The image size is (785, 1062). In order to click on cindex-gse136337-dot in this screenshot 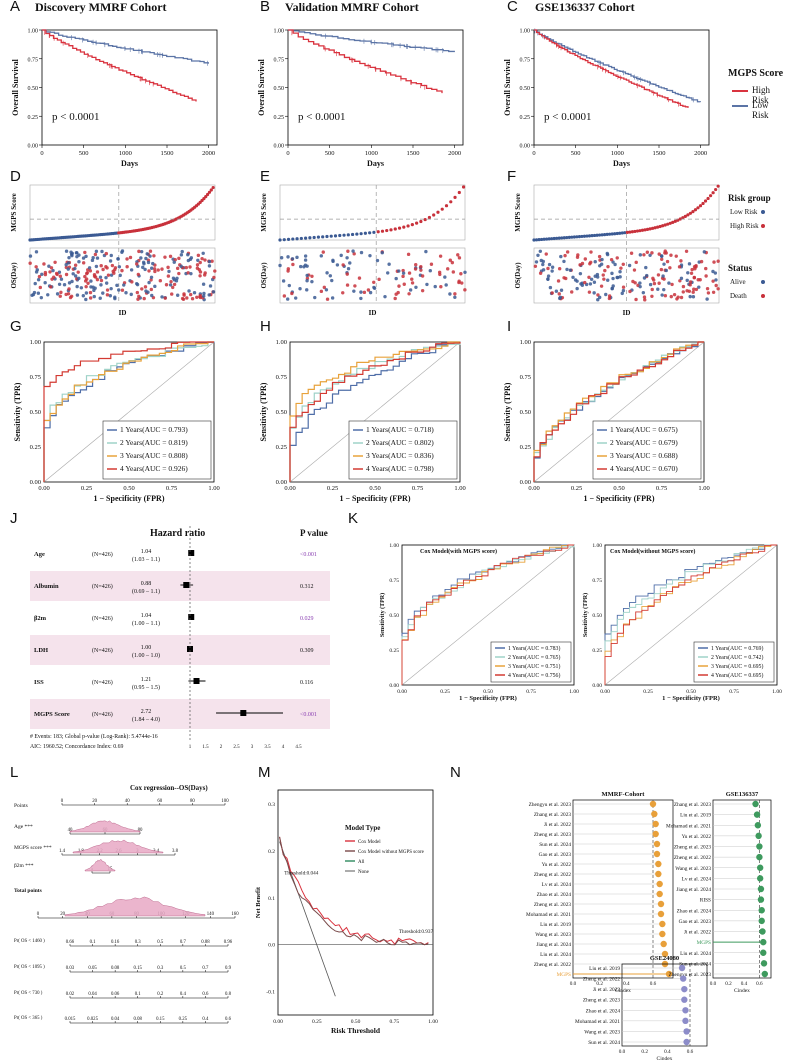, I will do `click(763, 952)`.